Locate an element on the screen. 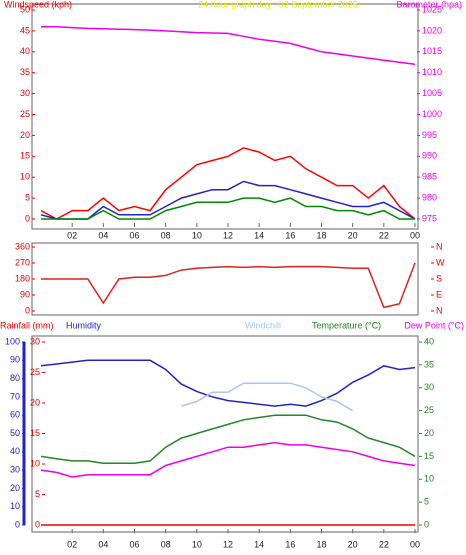  y-tick-label: 70 is located at coordinates (15, 396).